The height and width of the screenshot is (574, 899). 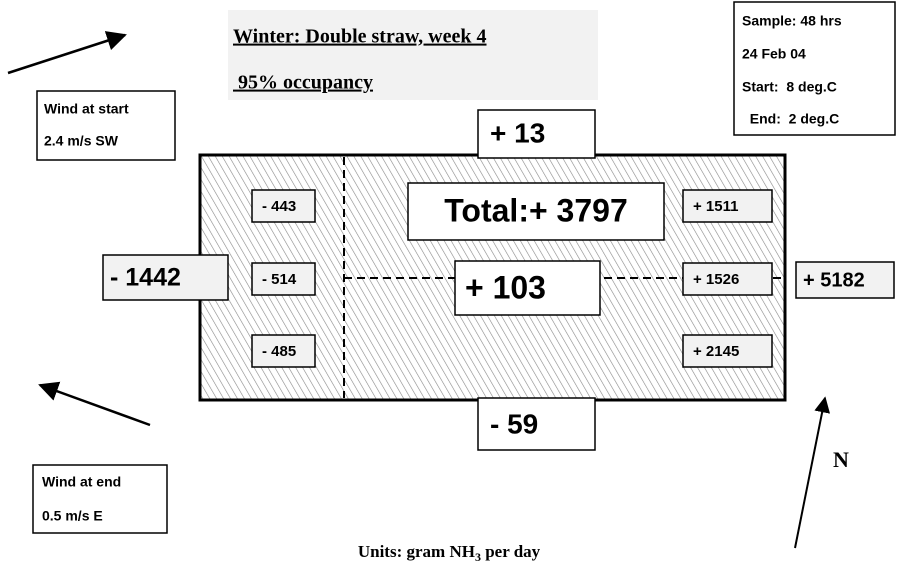 I want to click on units: Units: gram NH3 per day, so click(x=449, y=553).